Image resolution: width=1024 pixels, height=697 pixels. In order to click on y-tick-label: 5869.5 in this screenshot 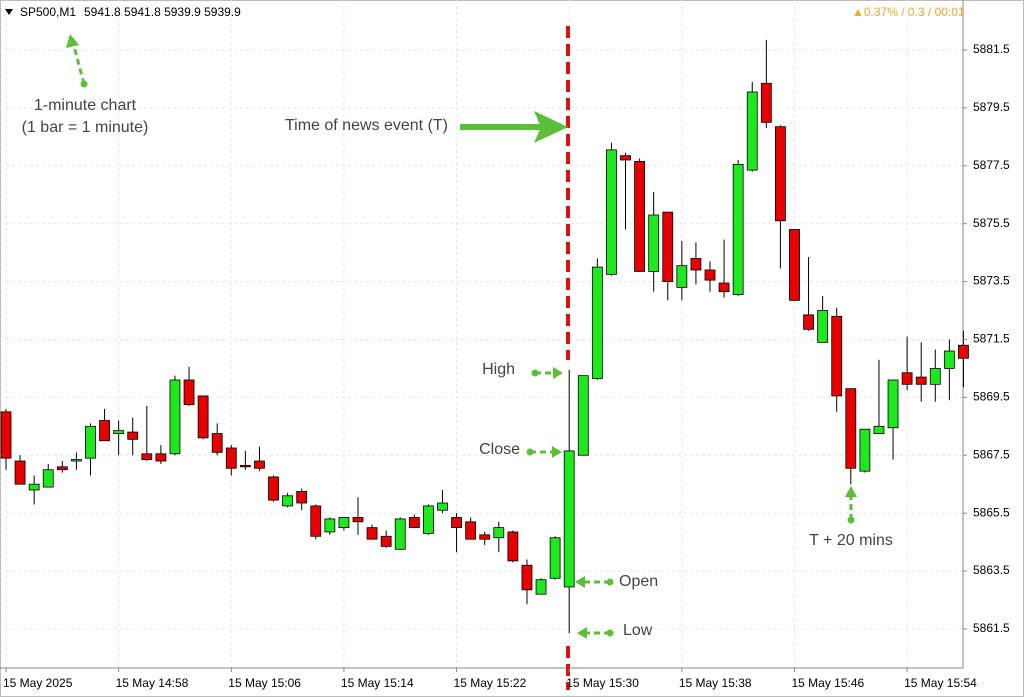, I will do `click(991, 397)`.